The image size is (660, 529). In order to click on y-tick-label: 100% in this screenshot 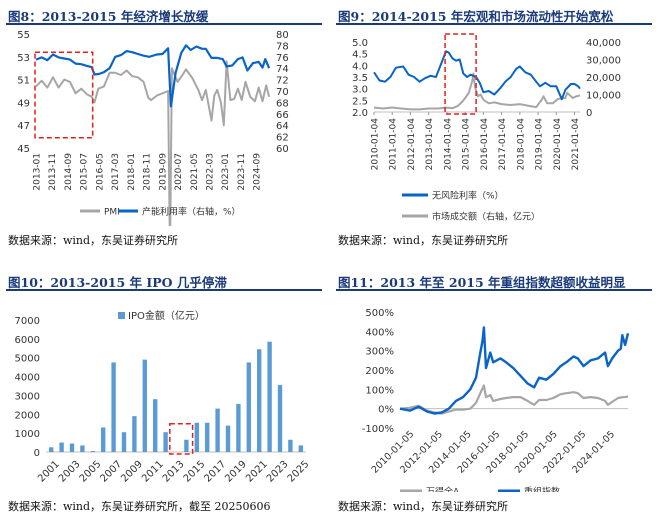, I will do `click(379, 390)`.